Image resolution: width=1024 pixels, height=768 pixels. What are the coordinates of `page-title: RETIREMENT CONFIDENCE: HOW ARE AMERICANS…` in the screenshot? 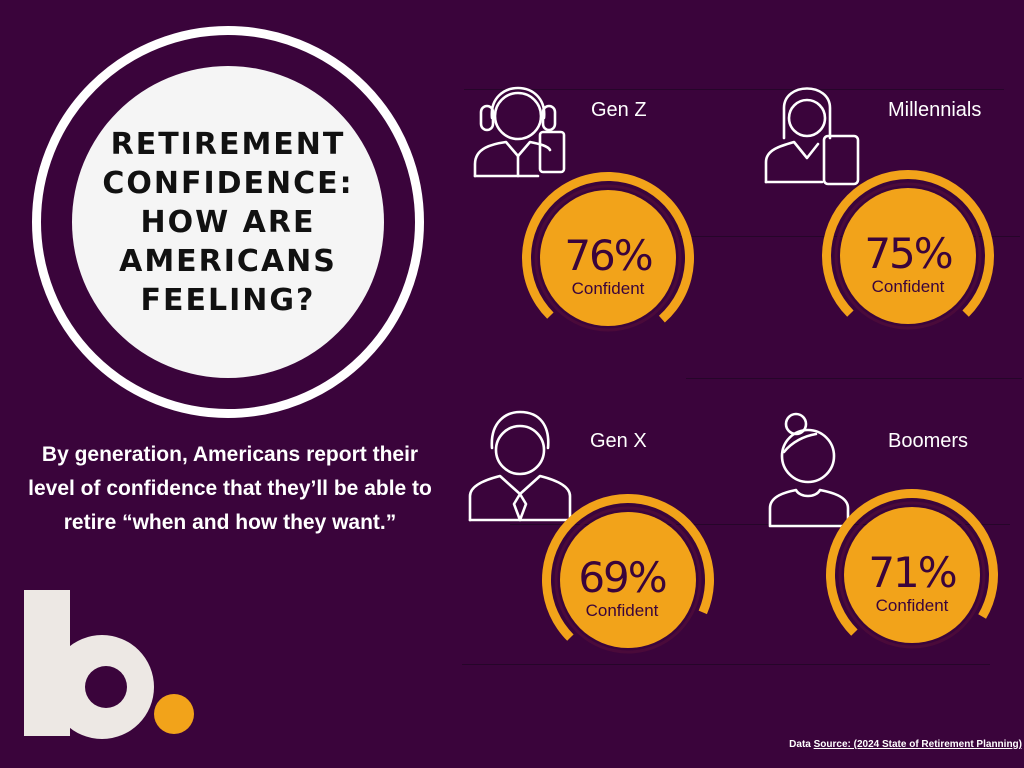 It's located at (228, 222).